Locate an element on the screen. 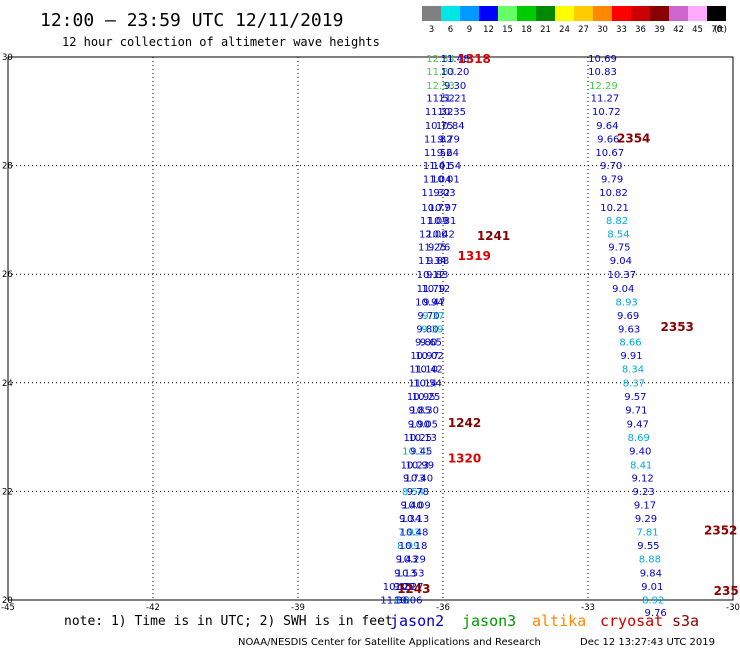  legend-unit: (ft) is located at coordinates (720, 30).